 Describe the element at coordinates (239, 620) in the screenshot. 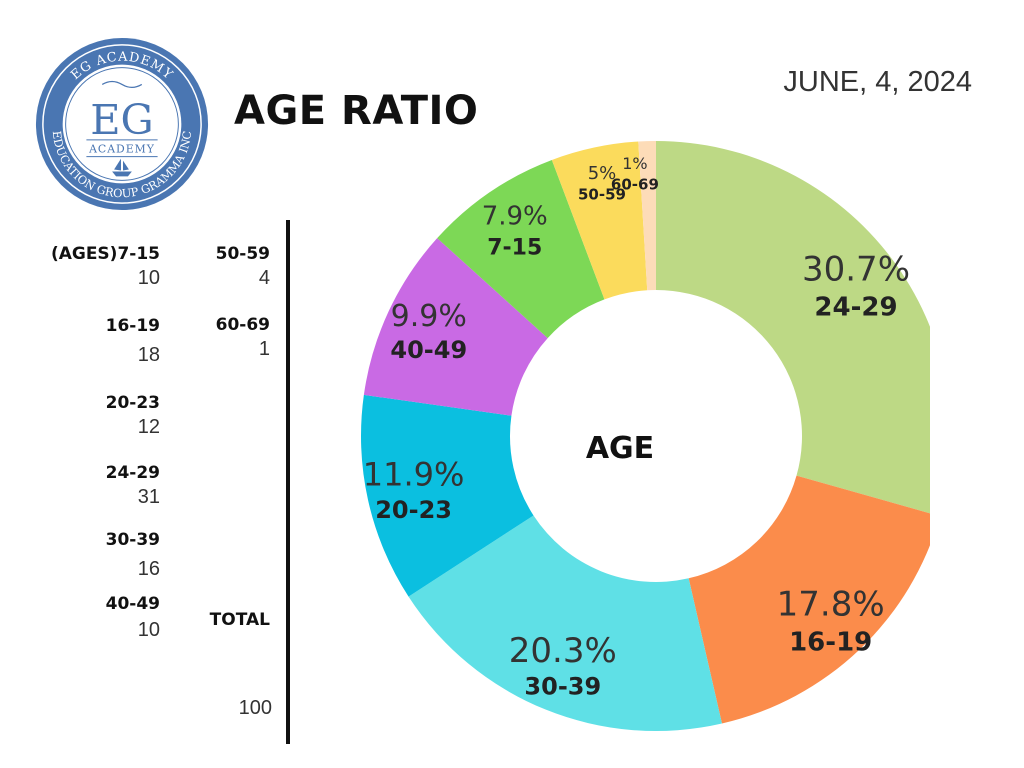

I see `legend-total-label: TOTAL` at that location.